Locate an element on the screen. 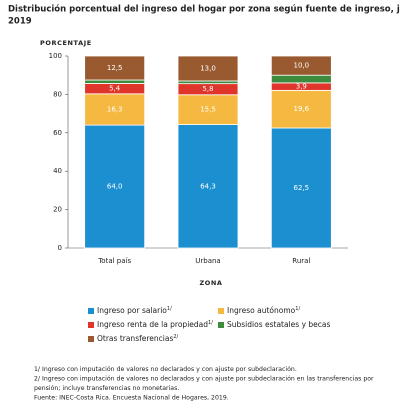  y-tick-label: 20 is located at coordinates (57, 210).